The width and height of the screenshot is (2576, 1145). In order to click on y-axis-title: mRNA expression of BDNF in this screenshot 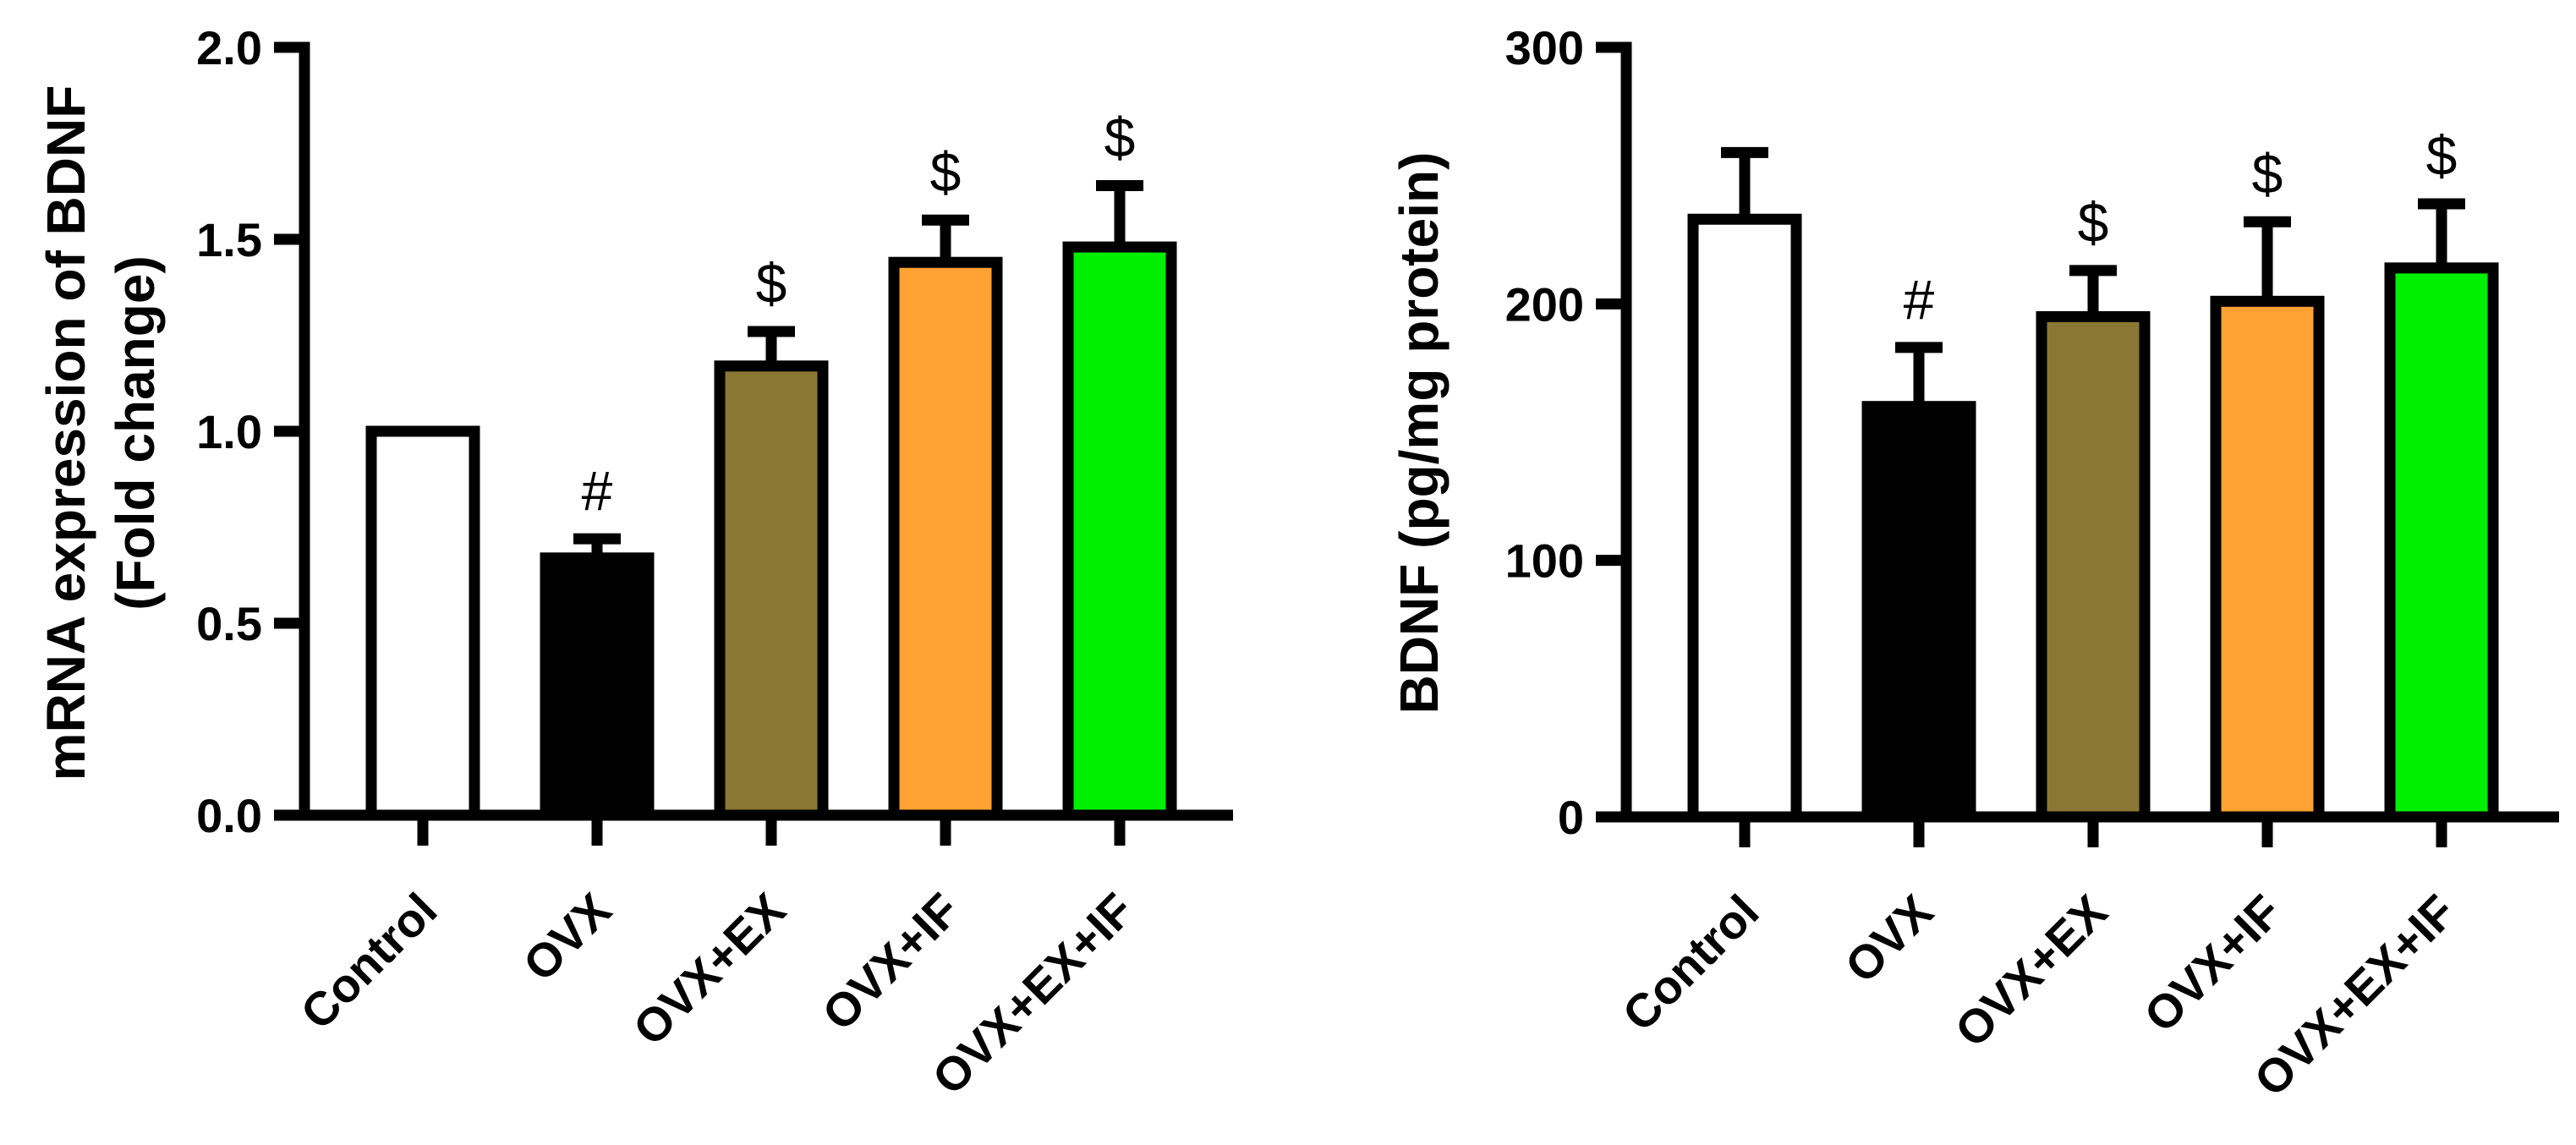, I will do `click(66, 433)`.